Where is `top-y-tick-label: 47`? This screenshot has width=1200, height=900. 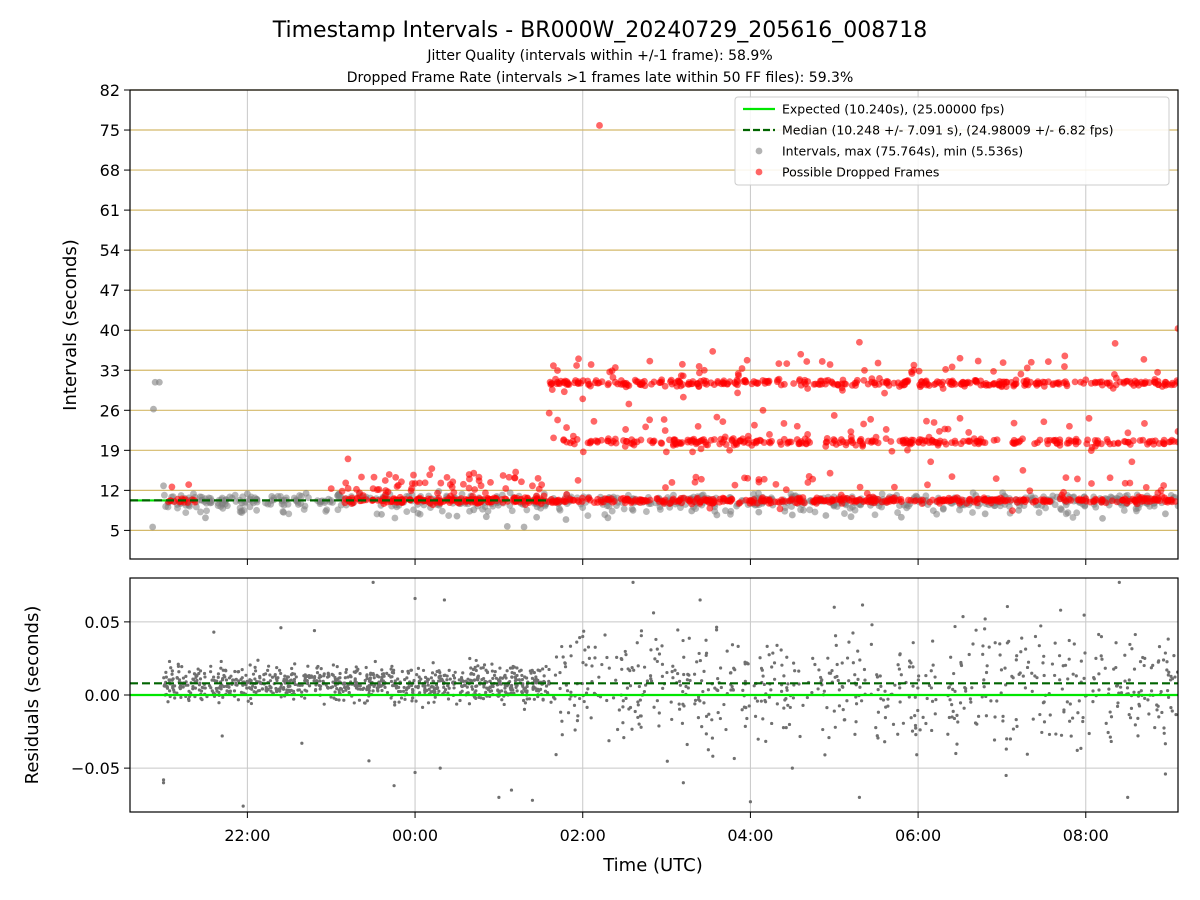 top-y-tick-label: 47 is located at coordinates (110, 290).